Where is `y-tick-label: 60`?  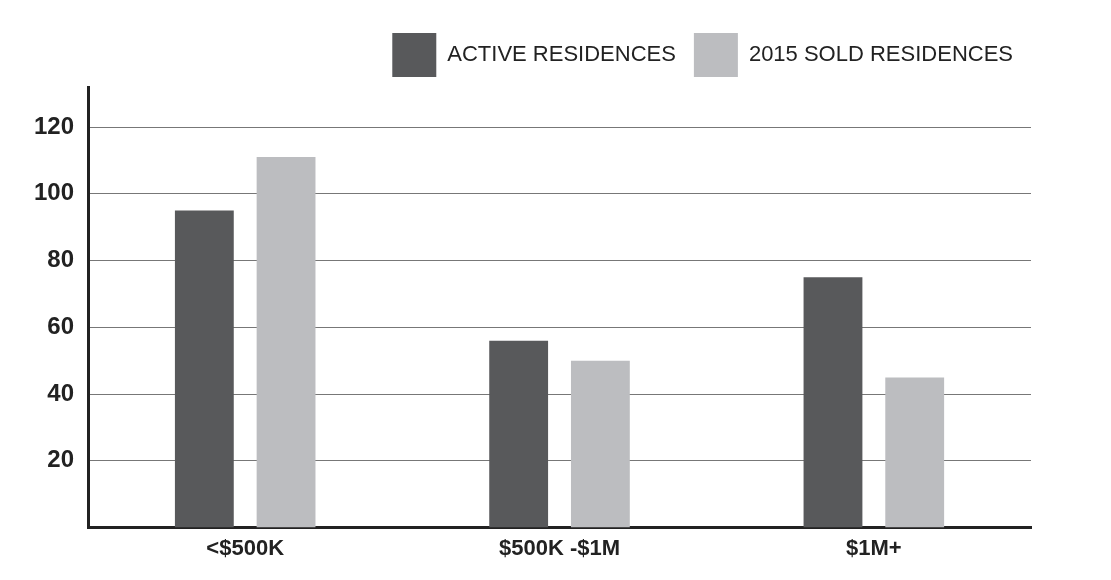 y-tick-label: 60 is located at coordinates (61, 325).